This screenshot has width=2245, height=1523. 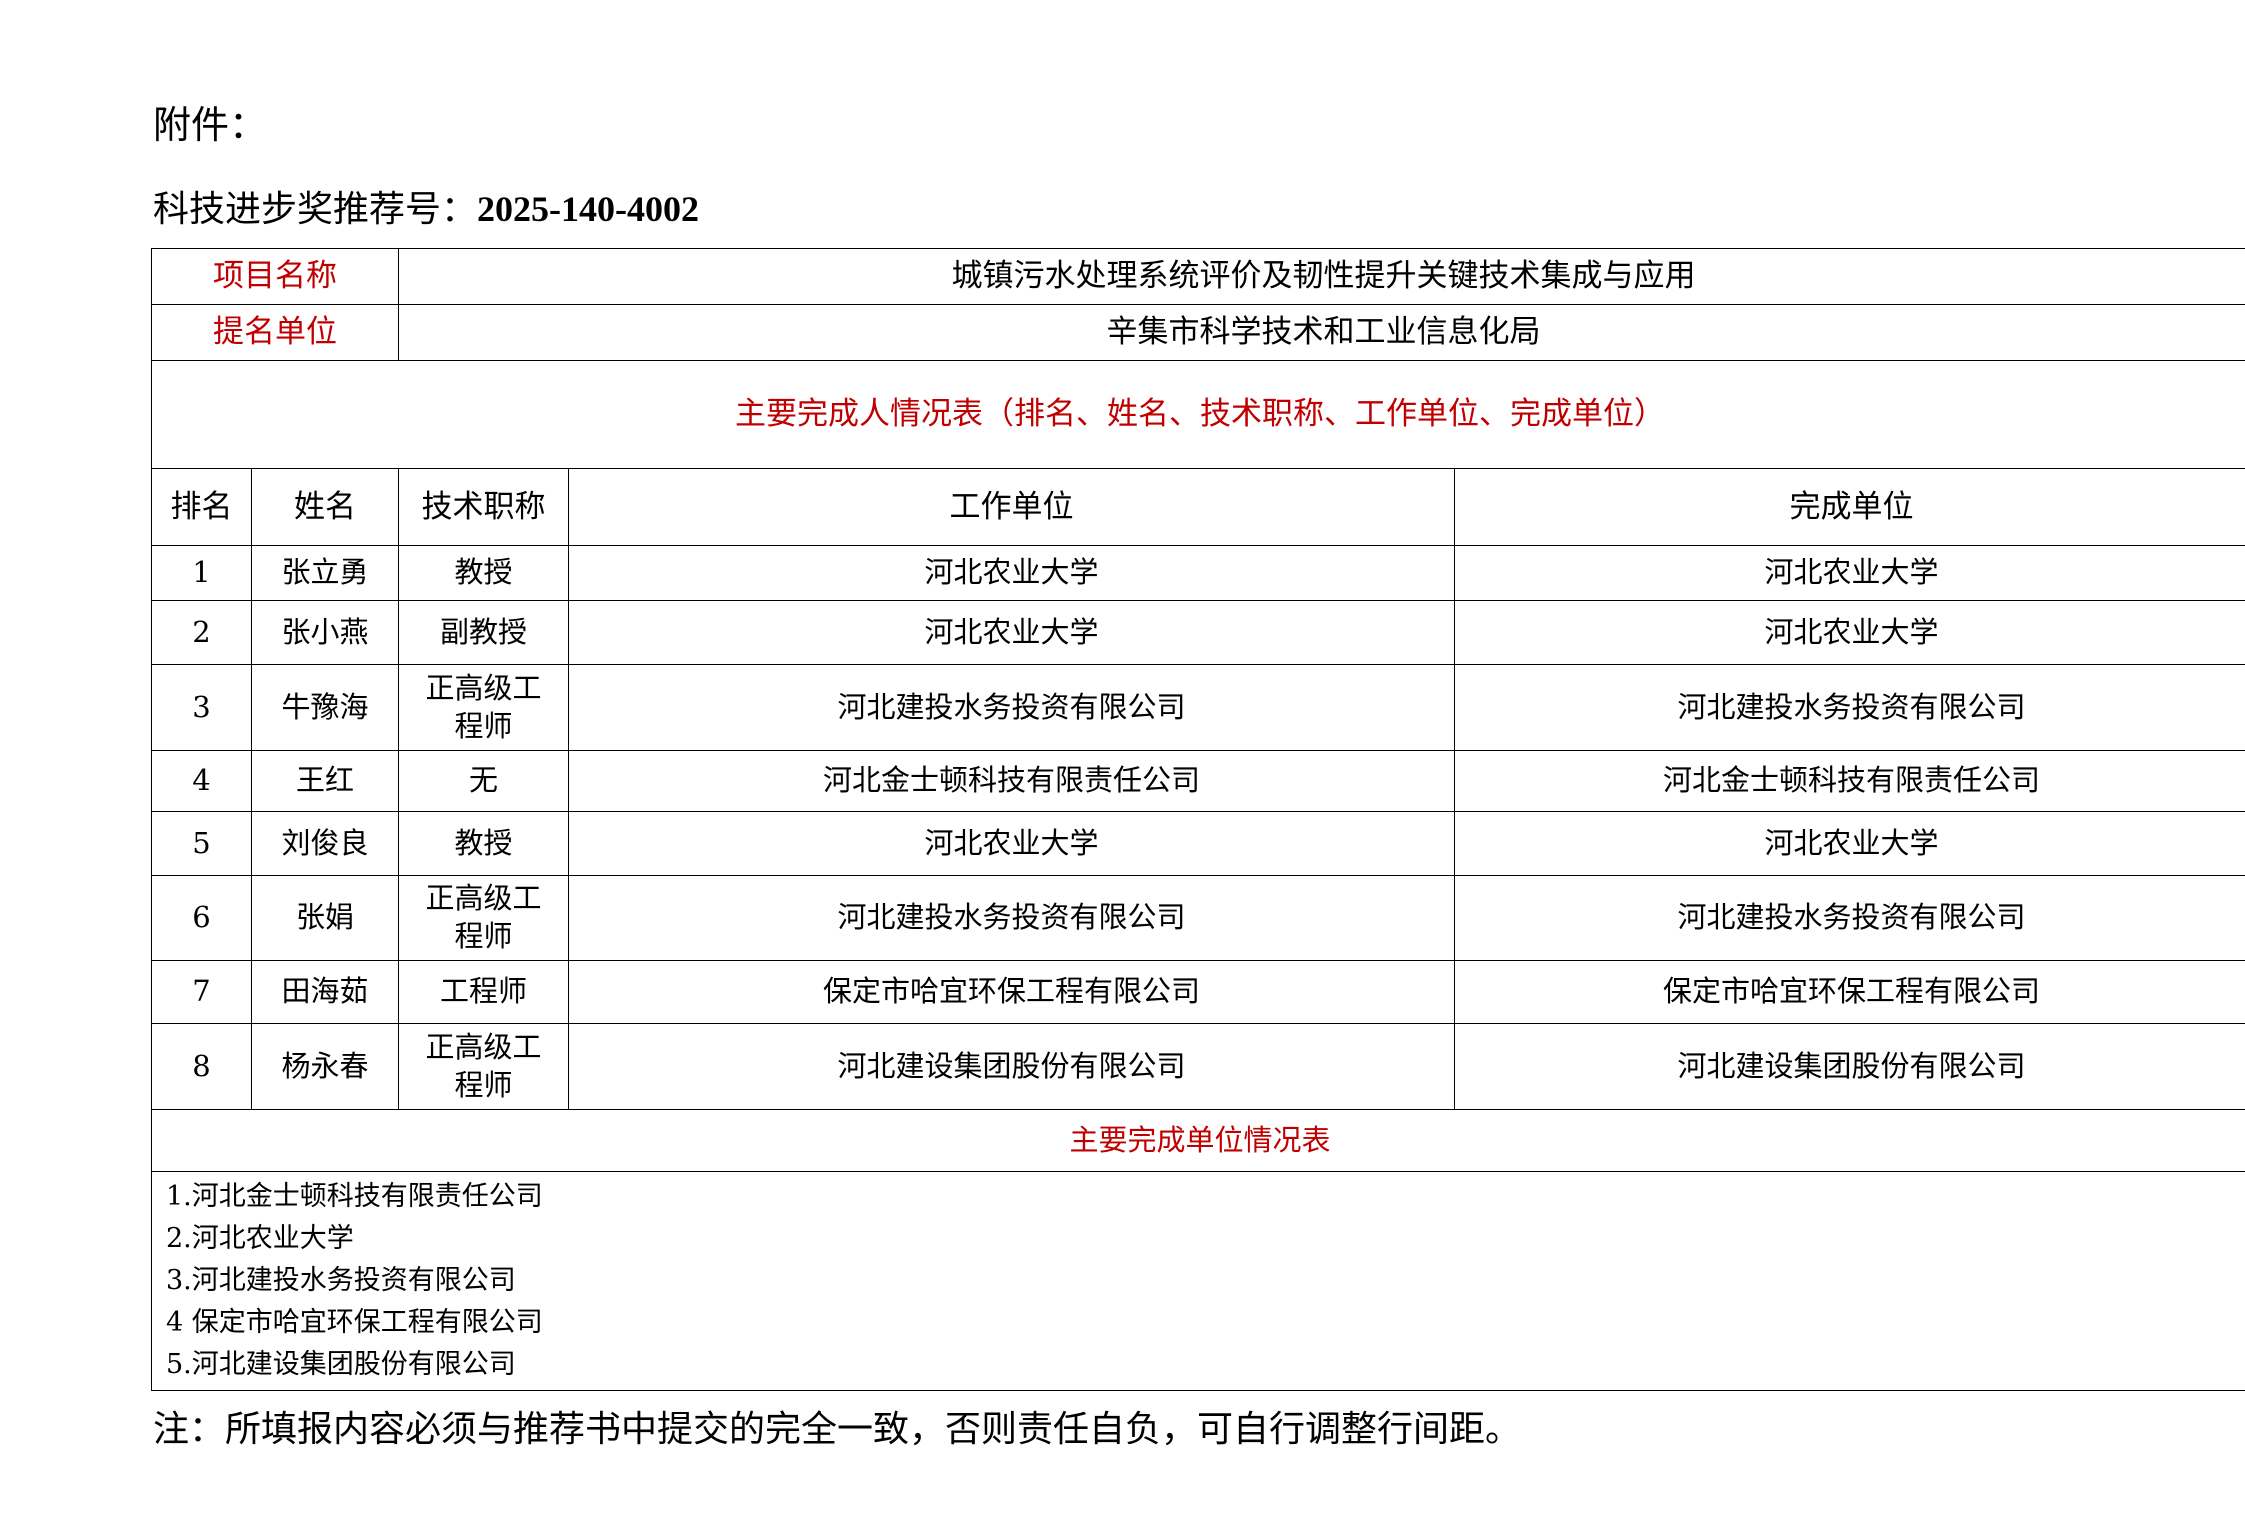 I want to click on header-work-unit: 工作单位, so click(x=1011, y=507).